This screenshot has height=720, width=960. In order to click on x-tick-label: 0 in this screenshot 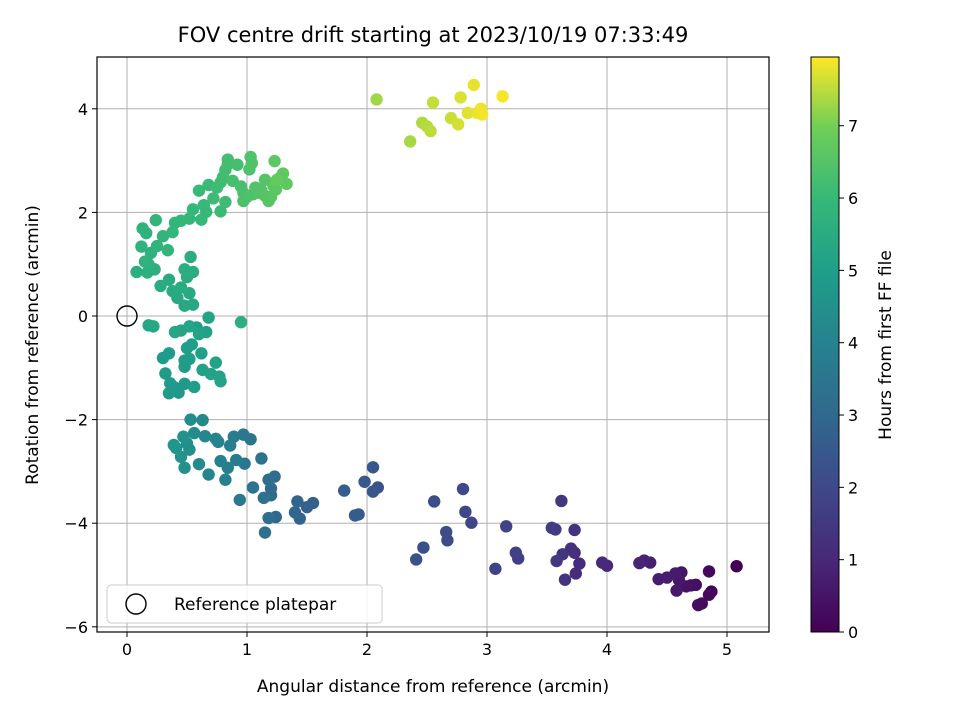, I will do `click(127, 649)`.